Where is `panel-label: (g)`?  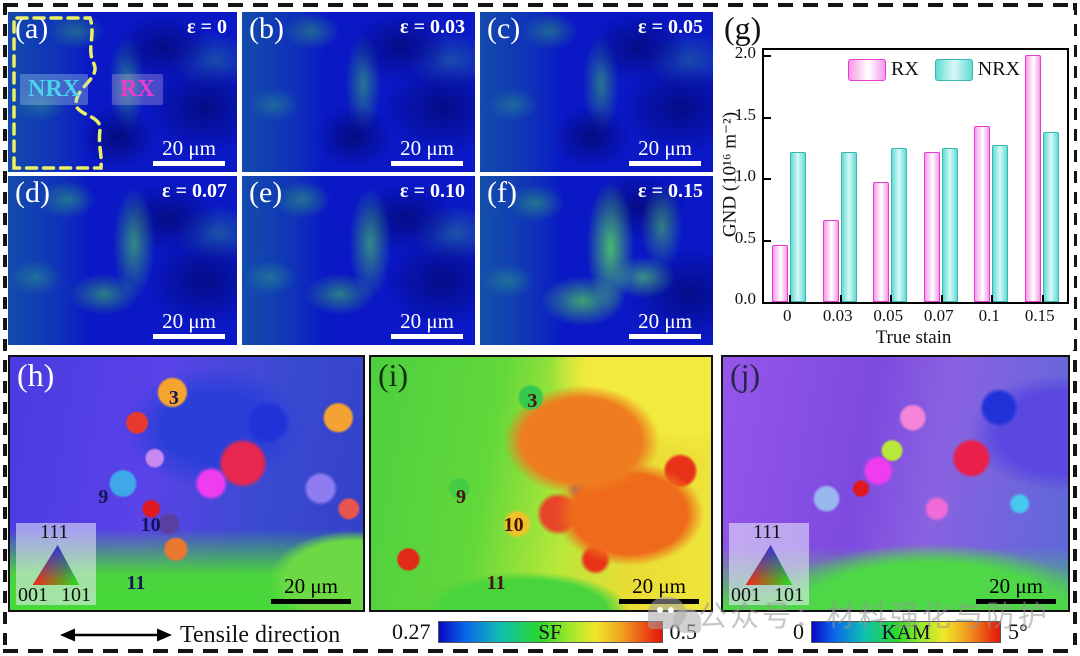
panel-label: (g) is located at coordinates (743, 28).